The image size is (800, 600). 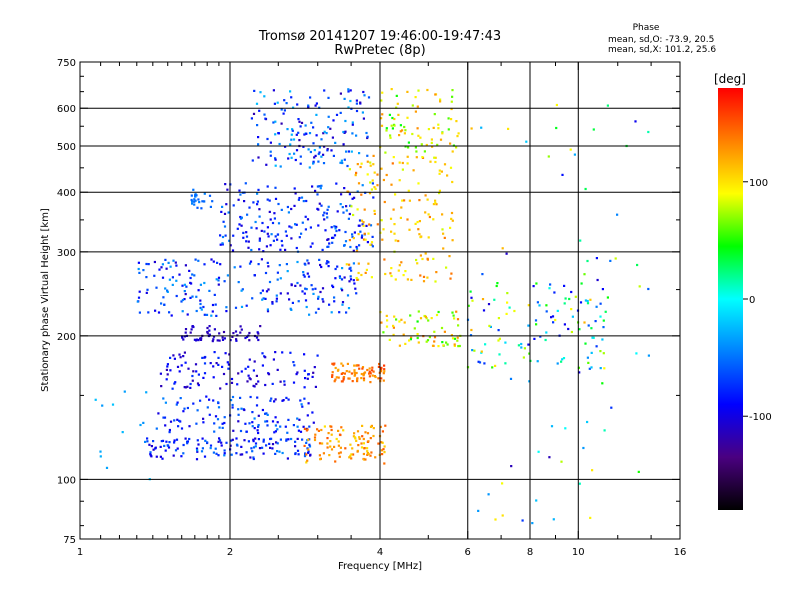 What do you see at coordinates (379, 50) in the screenshot?
I see `chart-subtitle: RwPretec (8p)` at bounding box center [379, 50].